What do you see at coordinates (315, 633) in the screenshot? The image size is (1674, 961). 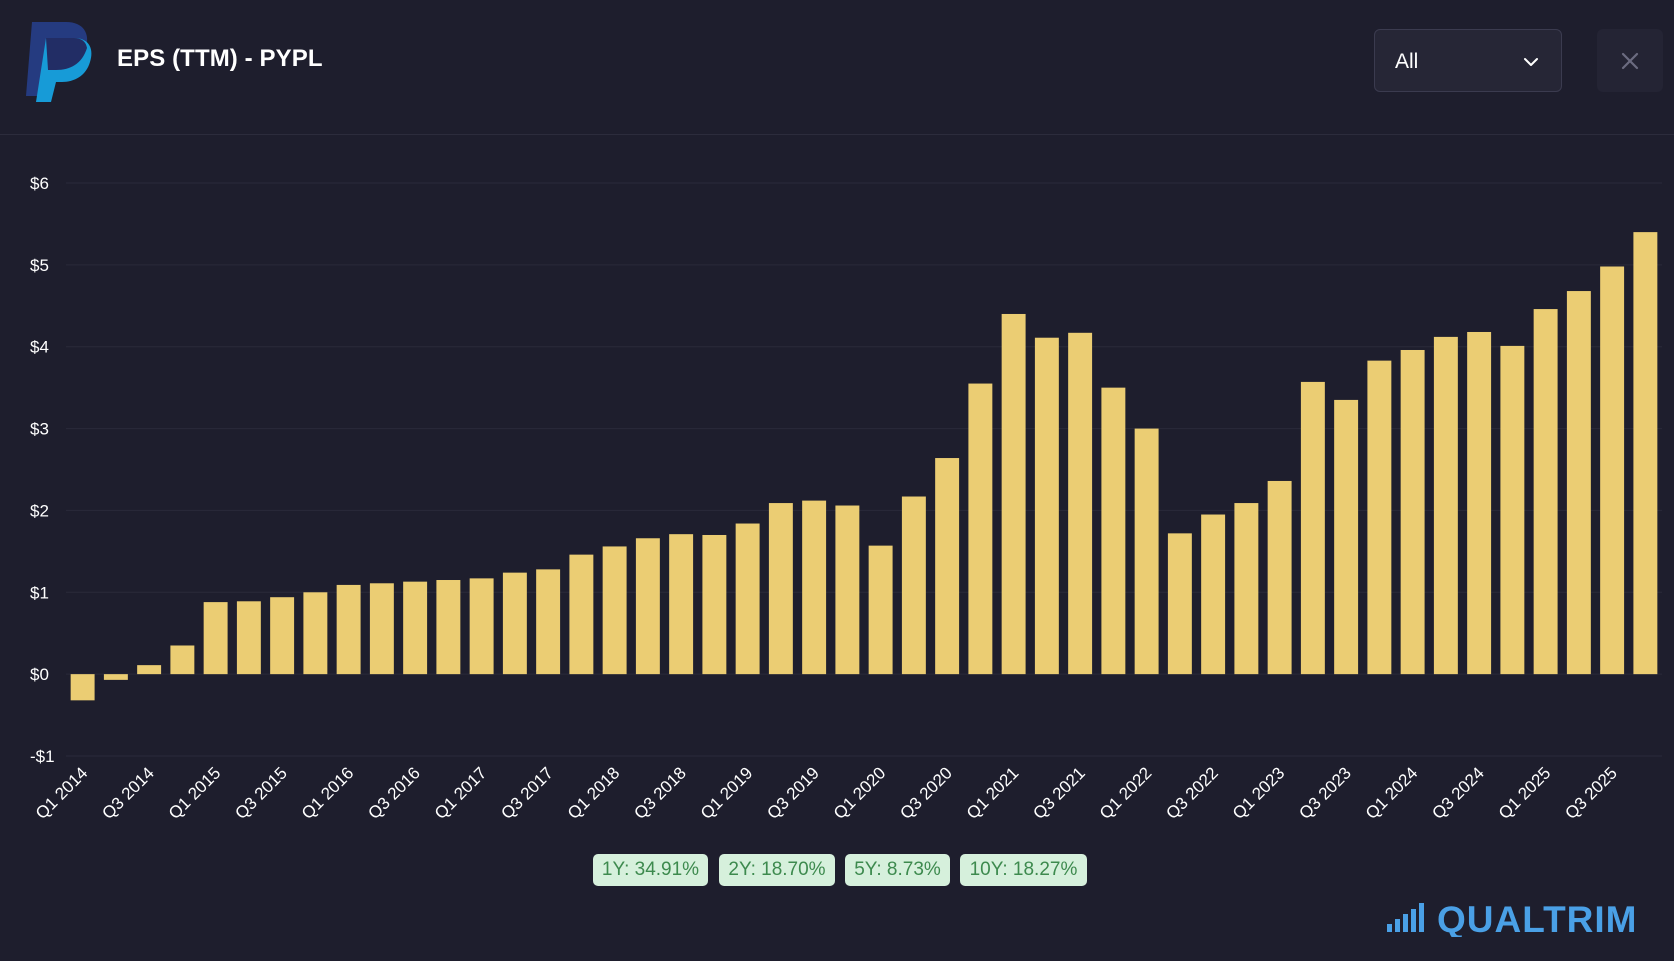 I see `bar-q4-2015` at bounding box center [315, 633].